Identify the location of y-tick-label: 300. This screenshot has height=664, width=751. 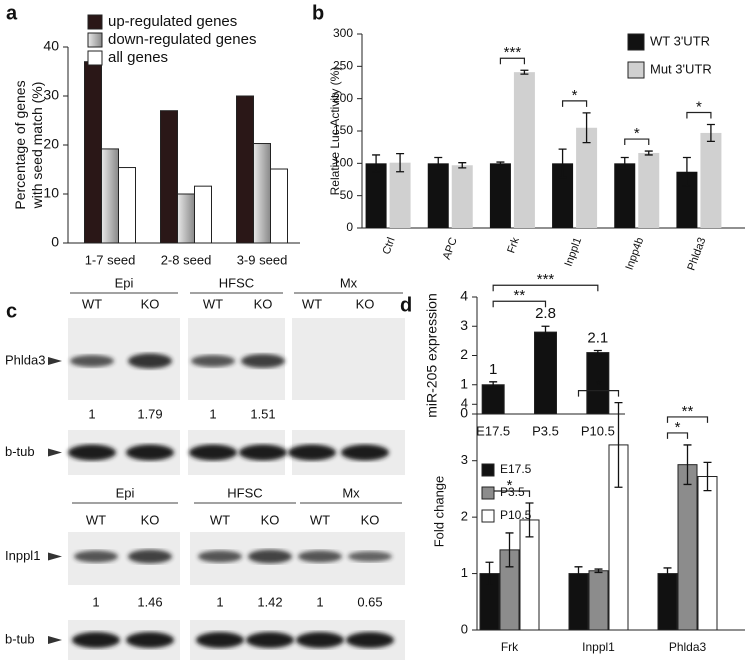
(343, 33).